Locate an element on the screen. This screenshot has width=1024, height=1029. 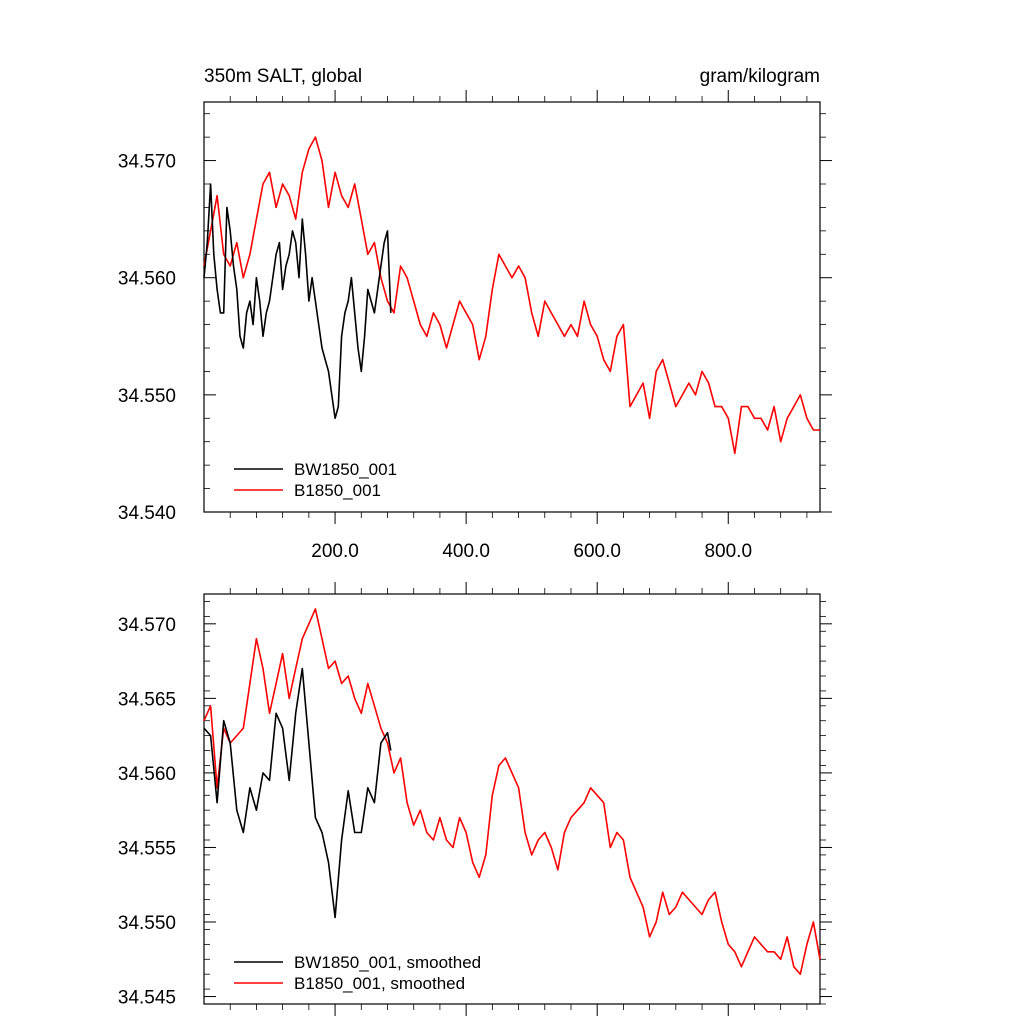
y-tick-label: 34.565 is located at coordinates (147, 699).